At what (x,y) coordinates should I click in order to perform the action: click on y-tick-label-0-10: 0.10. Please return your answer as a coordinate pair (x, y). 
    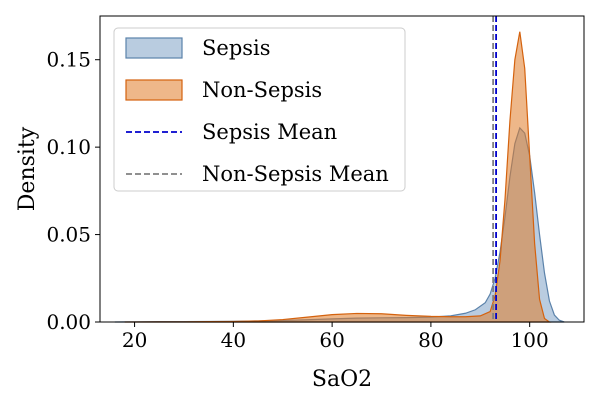
    Looking at the image, I should click on (68, 147).